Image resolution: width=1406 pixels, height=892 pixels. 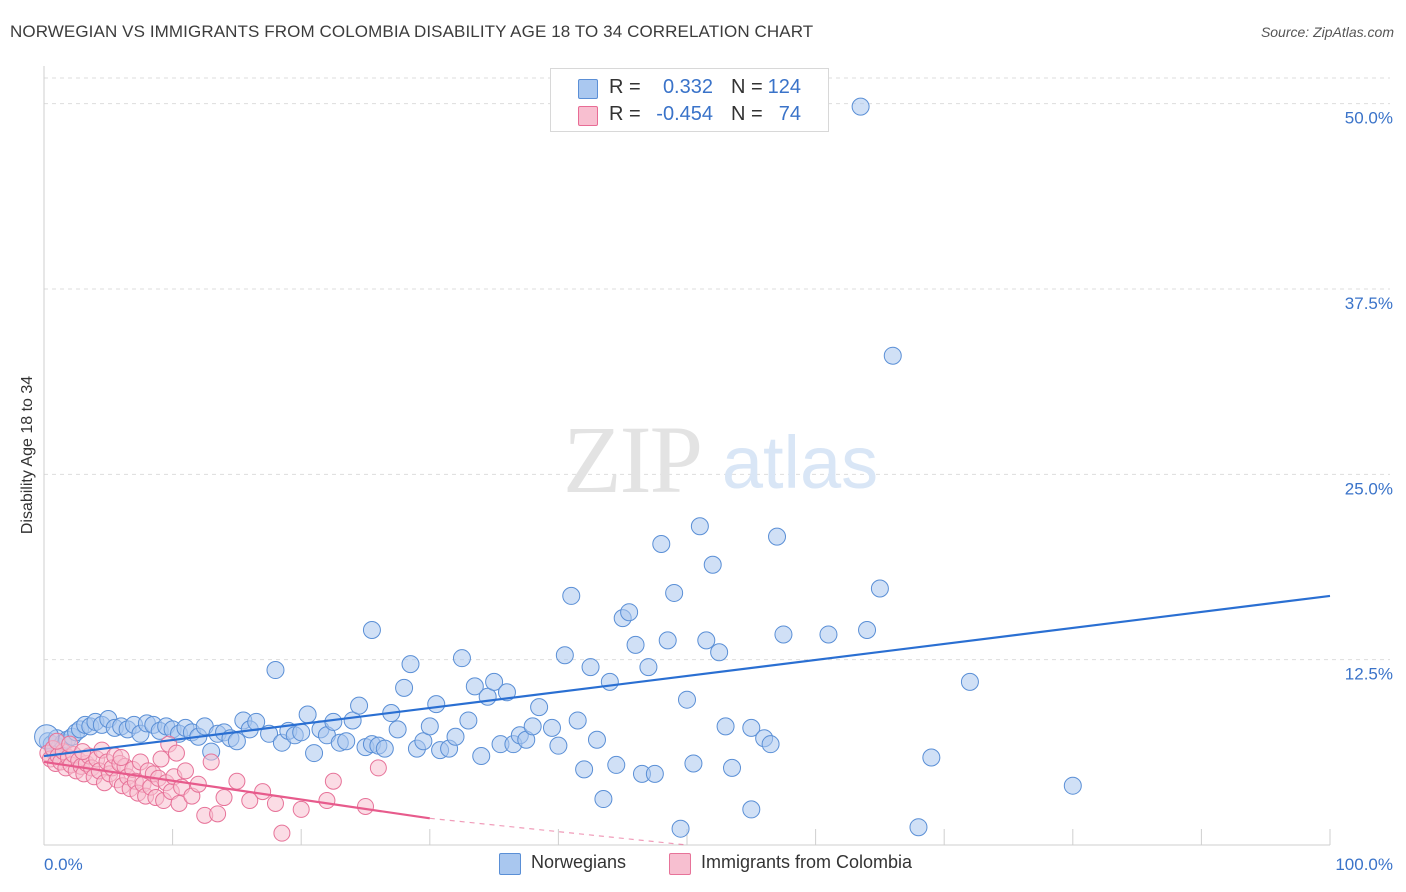 I want to click on legend-row-norwegians: R = 0.332 N = 124, so click(x=689, y=87).